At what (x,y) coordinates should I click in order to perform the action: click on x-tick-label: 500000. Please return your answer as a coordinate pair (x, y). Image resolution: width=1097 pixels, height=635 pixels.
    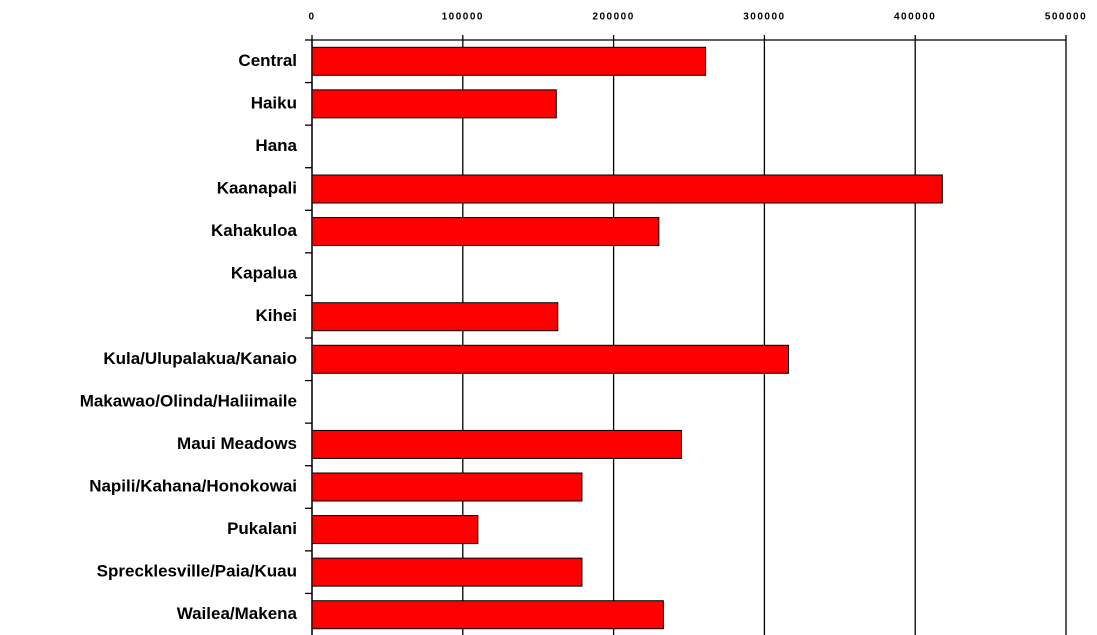
    Looking at the image, I should click on (1066, 17).